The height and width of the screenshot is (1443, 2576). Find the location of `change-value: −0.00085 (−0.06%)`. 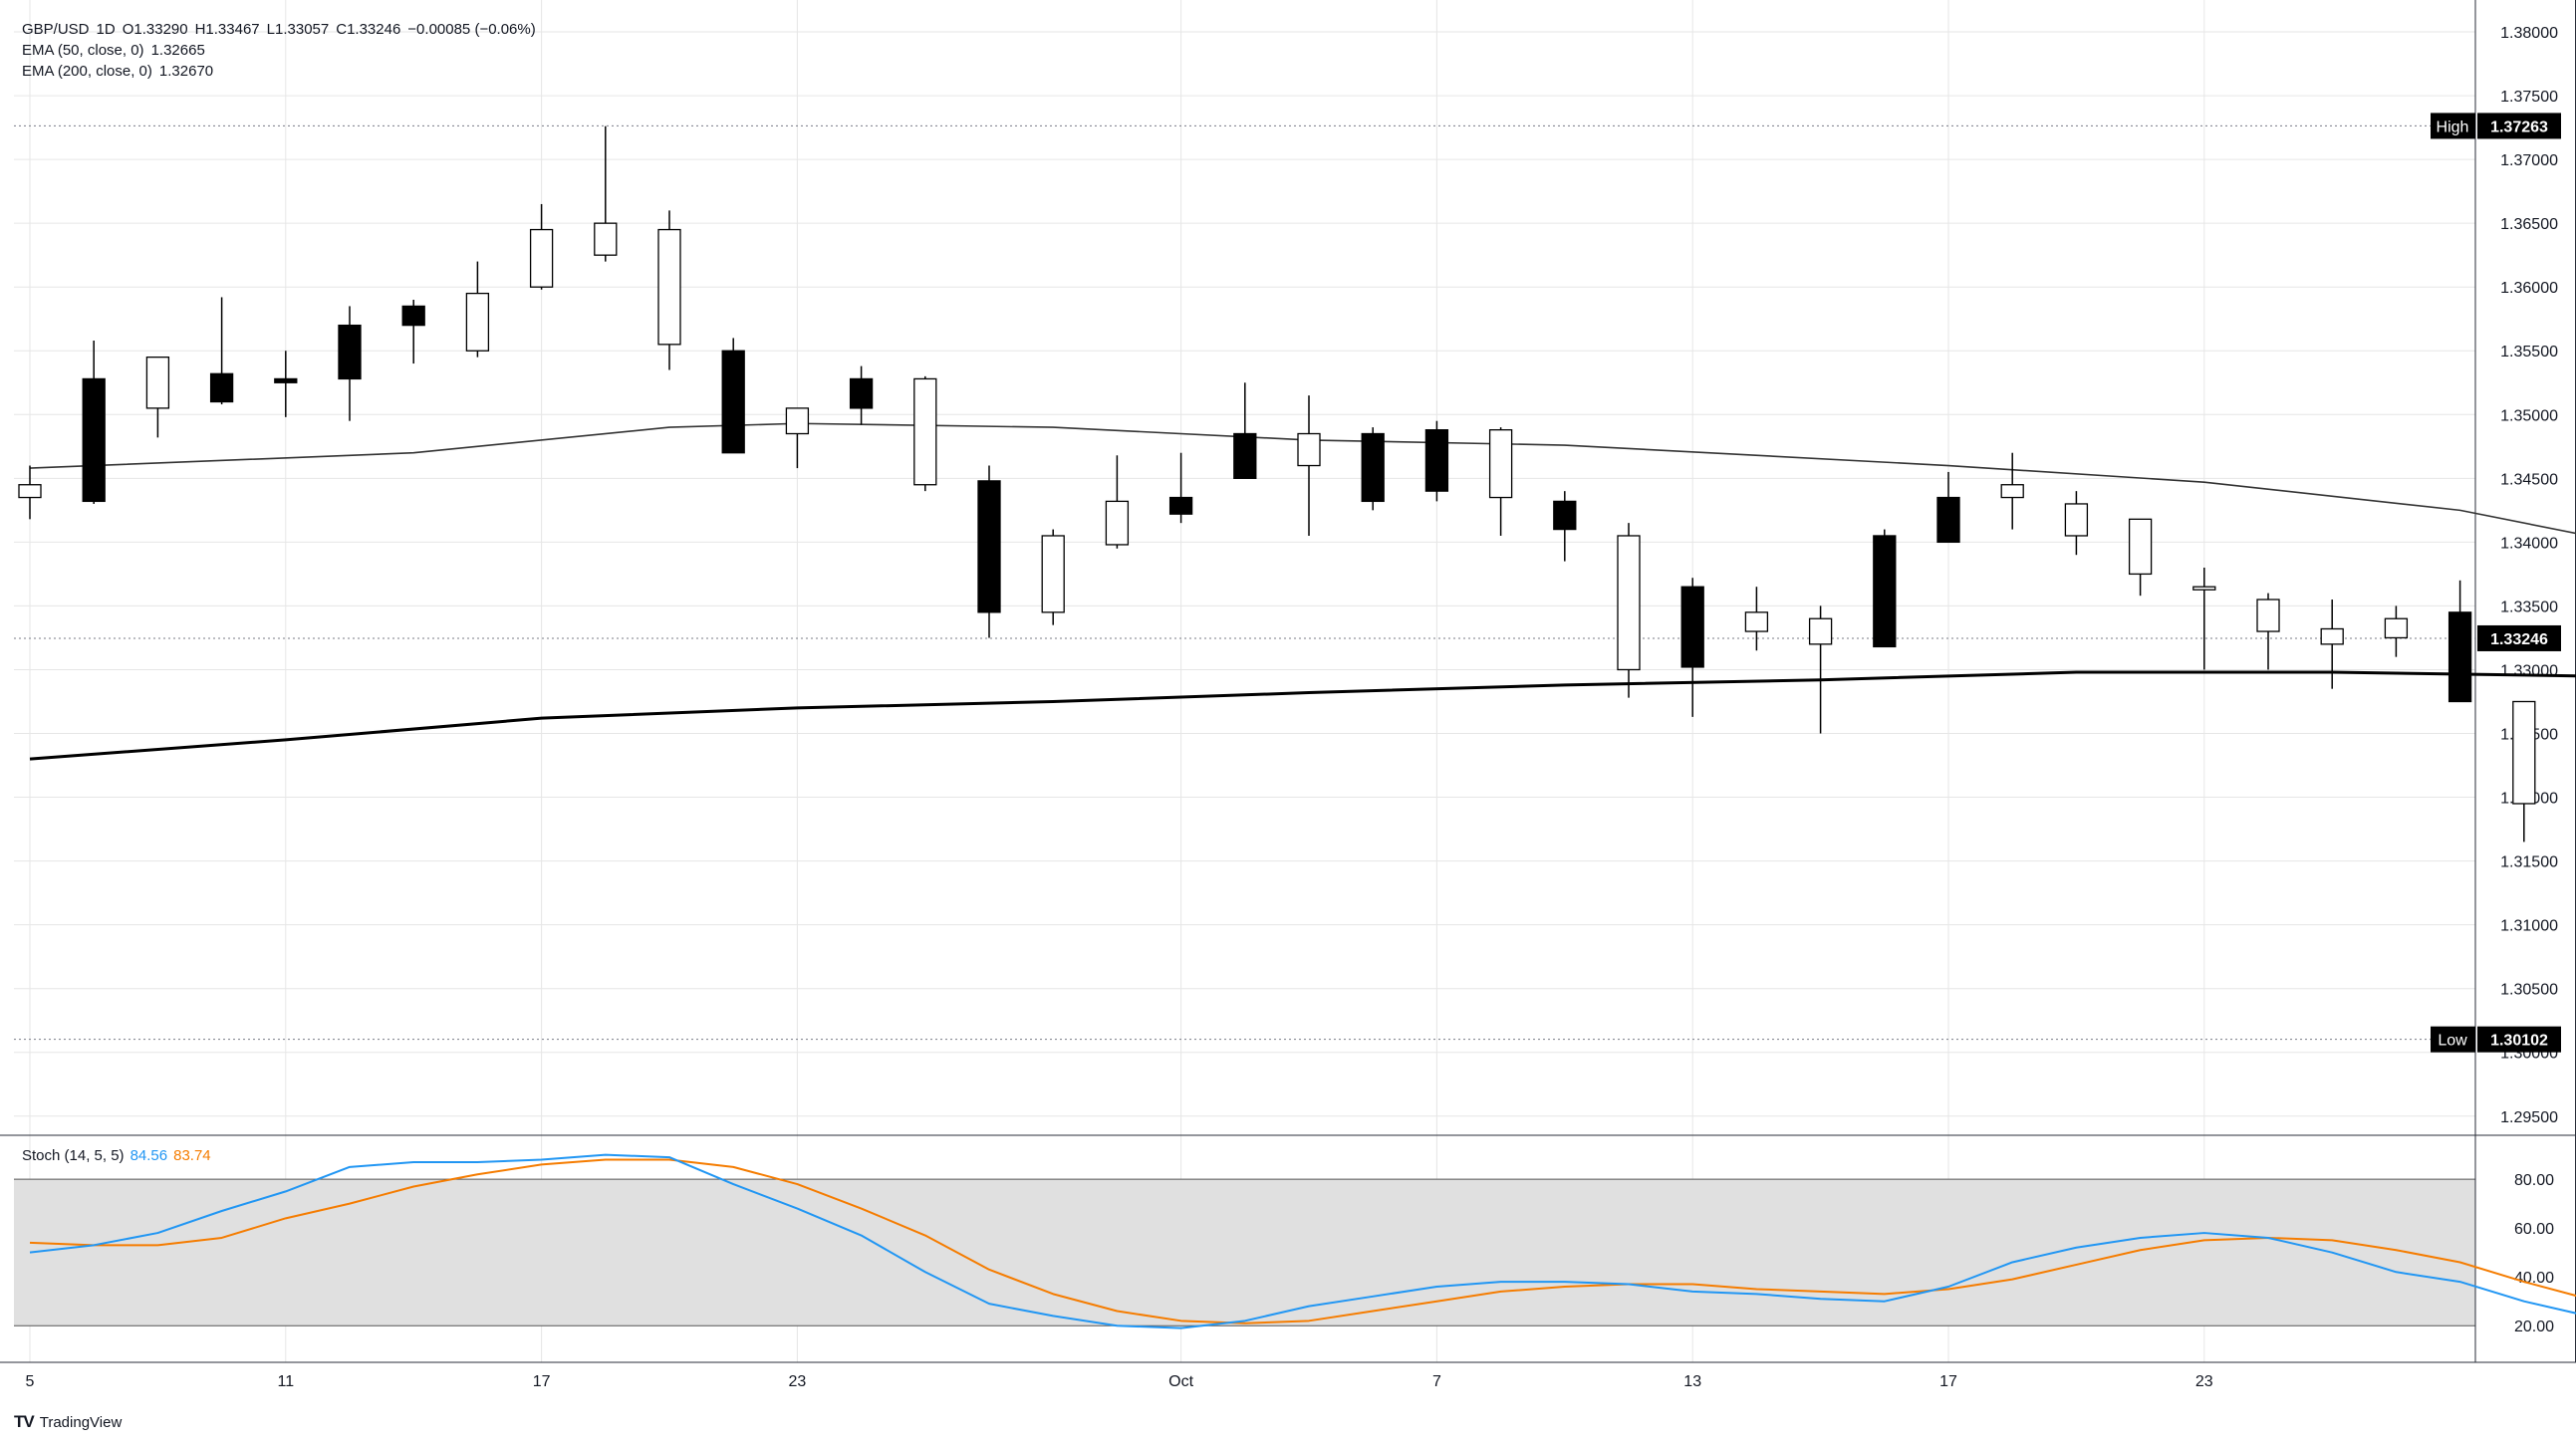

change-value: −0.00085 (−0.06%) is located at coordinates (471, 29).